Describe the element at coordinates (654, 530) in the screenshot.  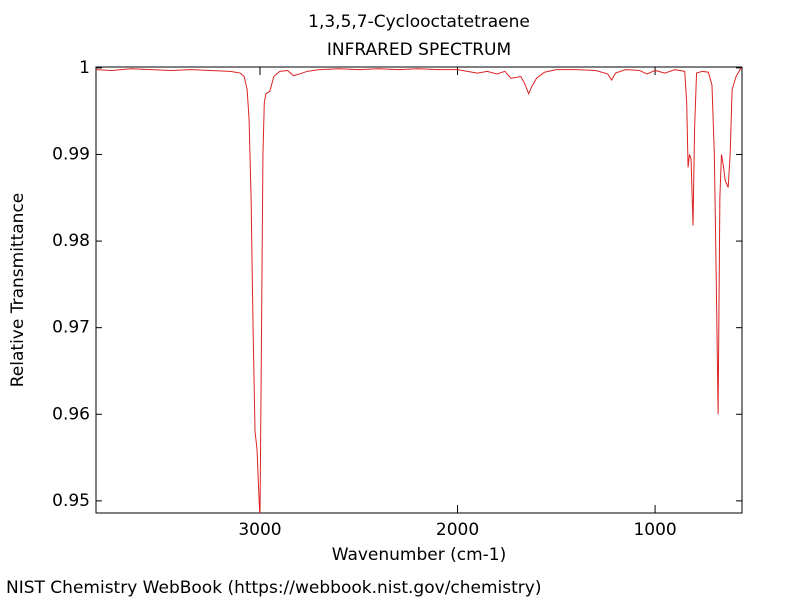
I see `x-tick-label: 1000` at that location.